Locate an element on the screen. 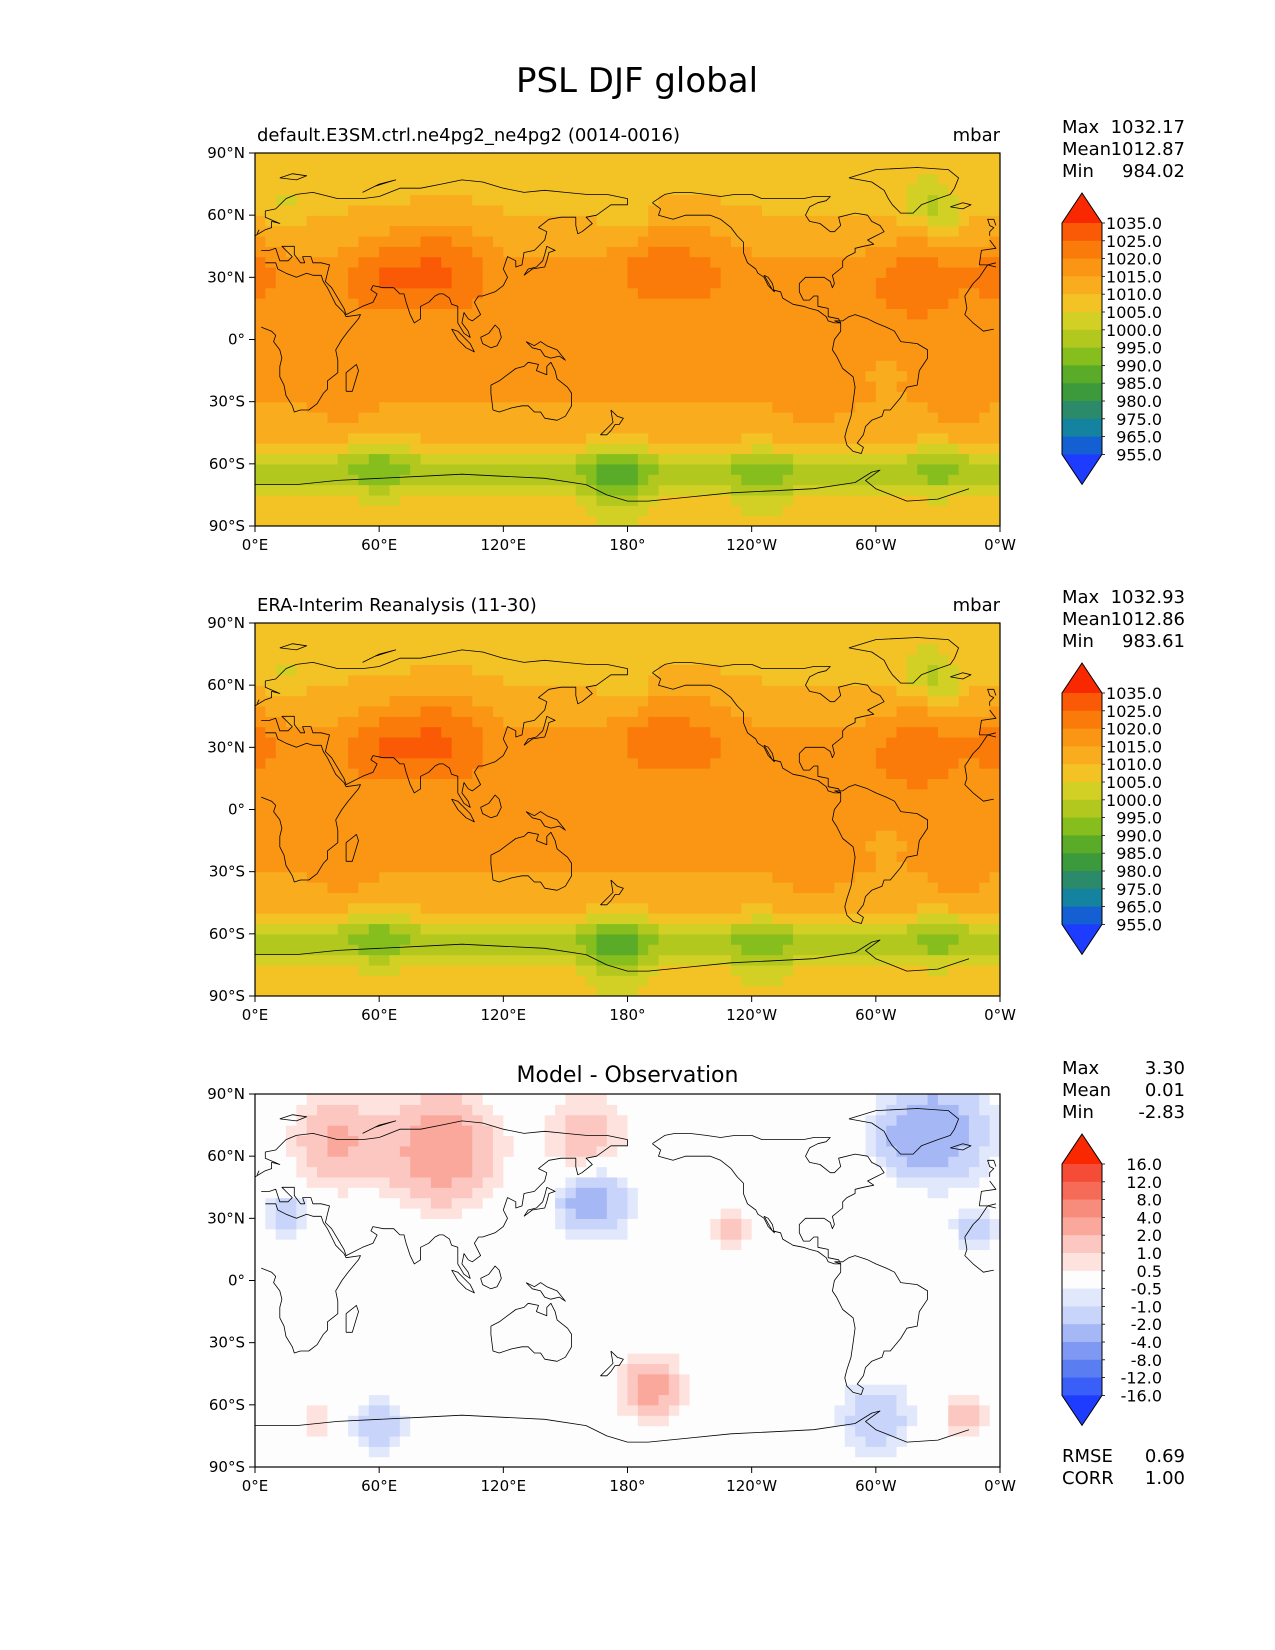  colorbar-min-extension is located at coordinates (1082, 939).